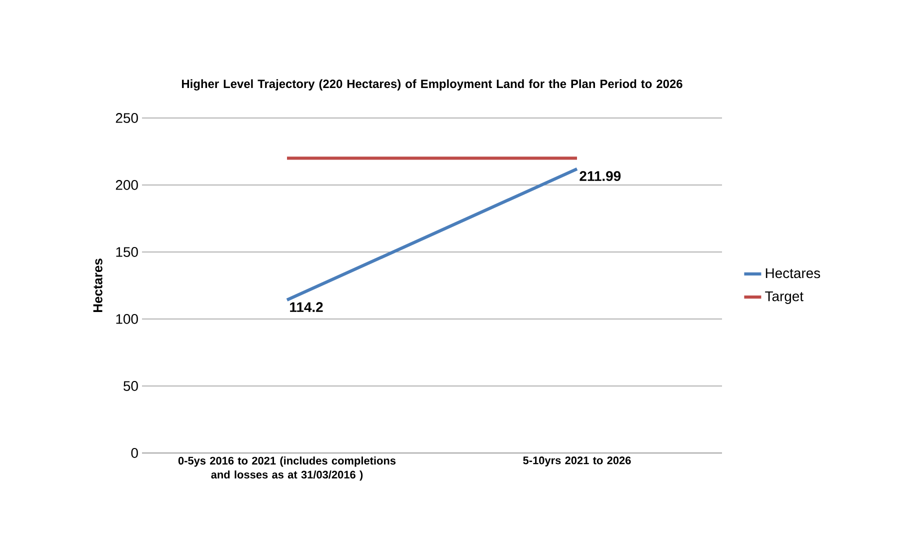  I want to click on y-tick-label: 50, so click(131, 386).